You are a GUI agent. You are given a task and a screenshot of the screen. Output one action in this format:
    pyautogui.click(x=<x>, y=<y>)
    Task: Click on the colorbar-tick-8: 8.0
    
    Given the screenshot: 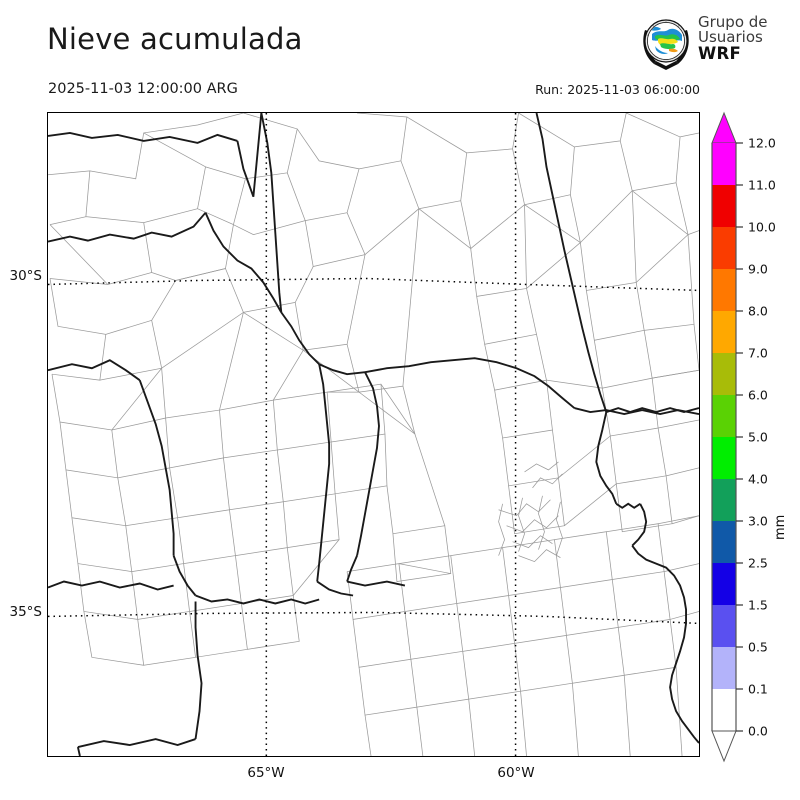 What is the action you would take?
    pyautogui.click(x=758, y=311)
    